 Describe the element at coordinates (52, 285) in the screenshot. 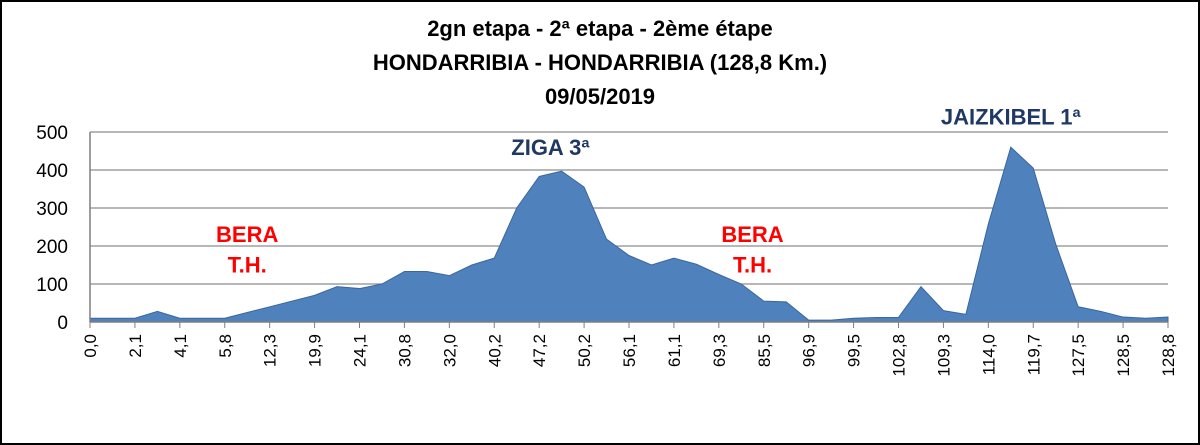

I see `y-tick-label: 100` at that location.